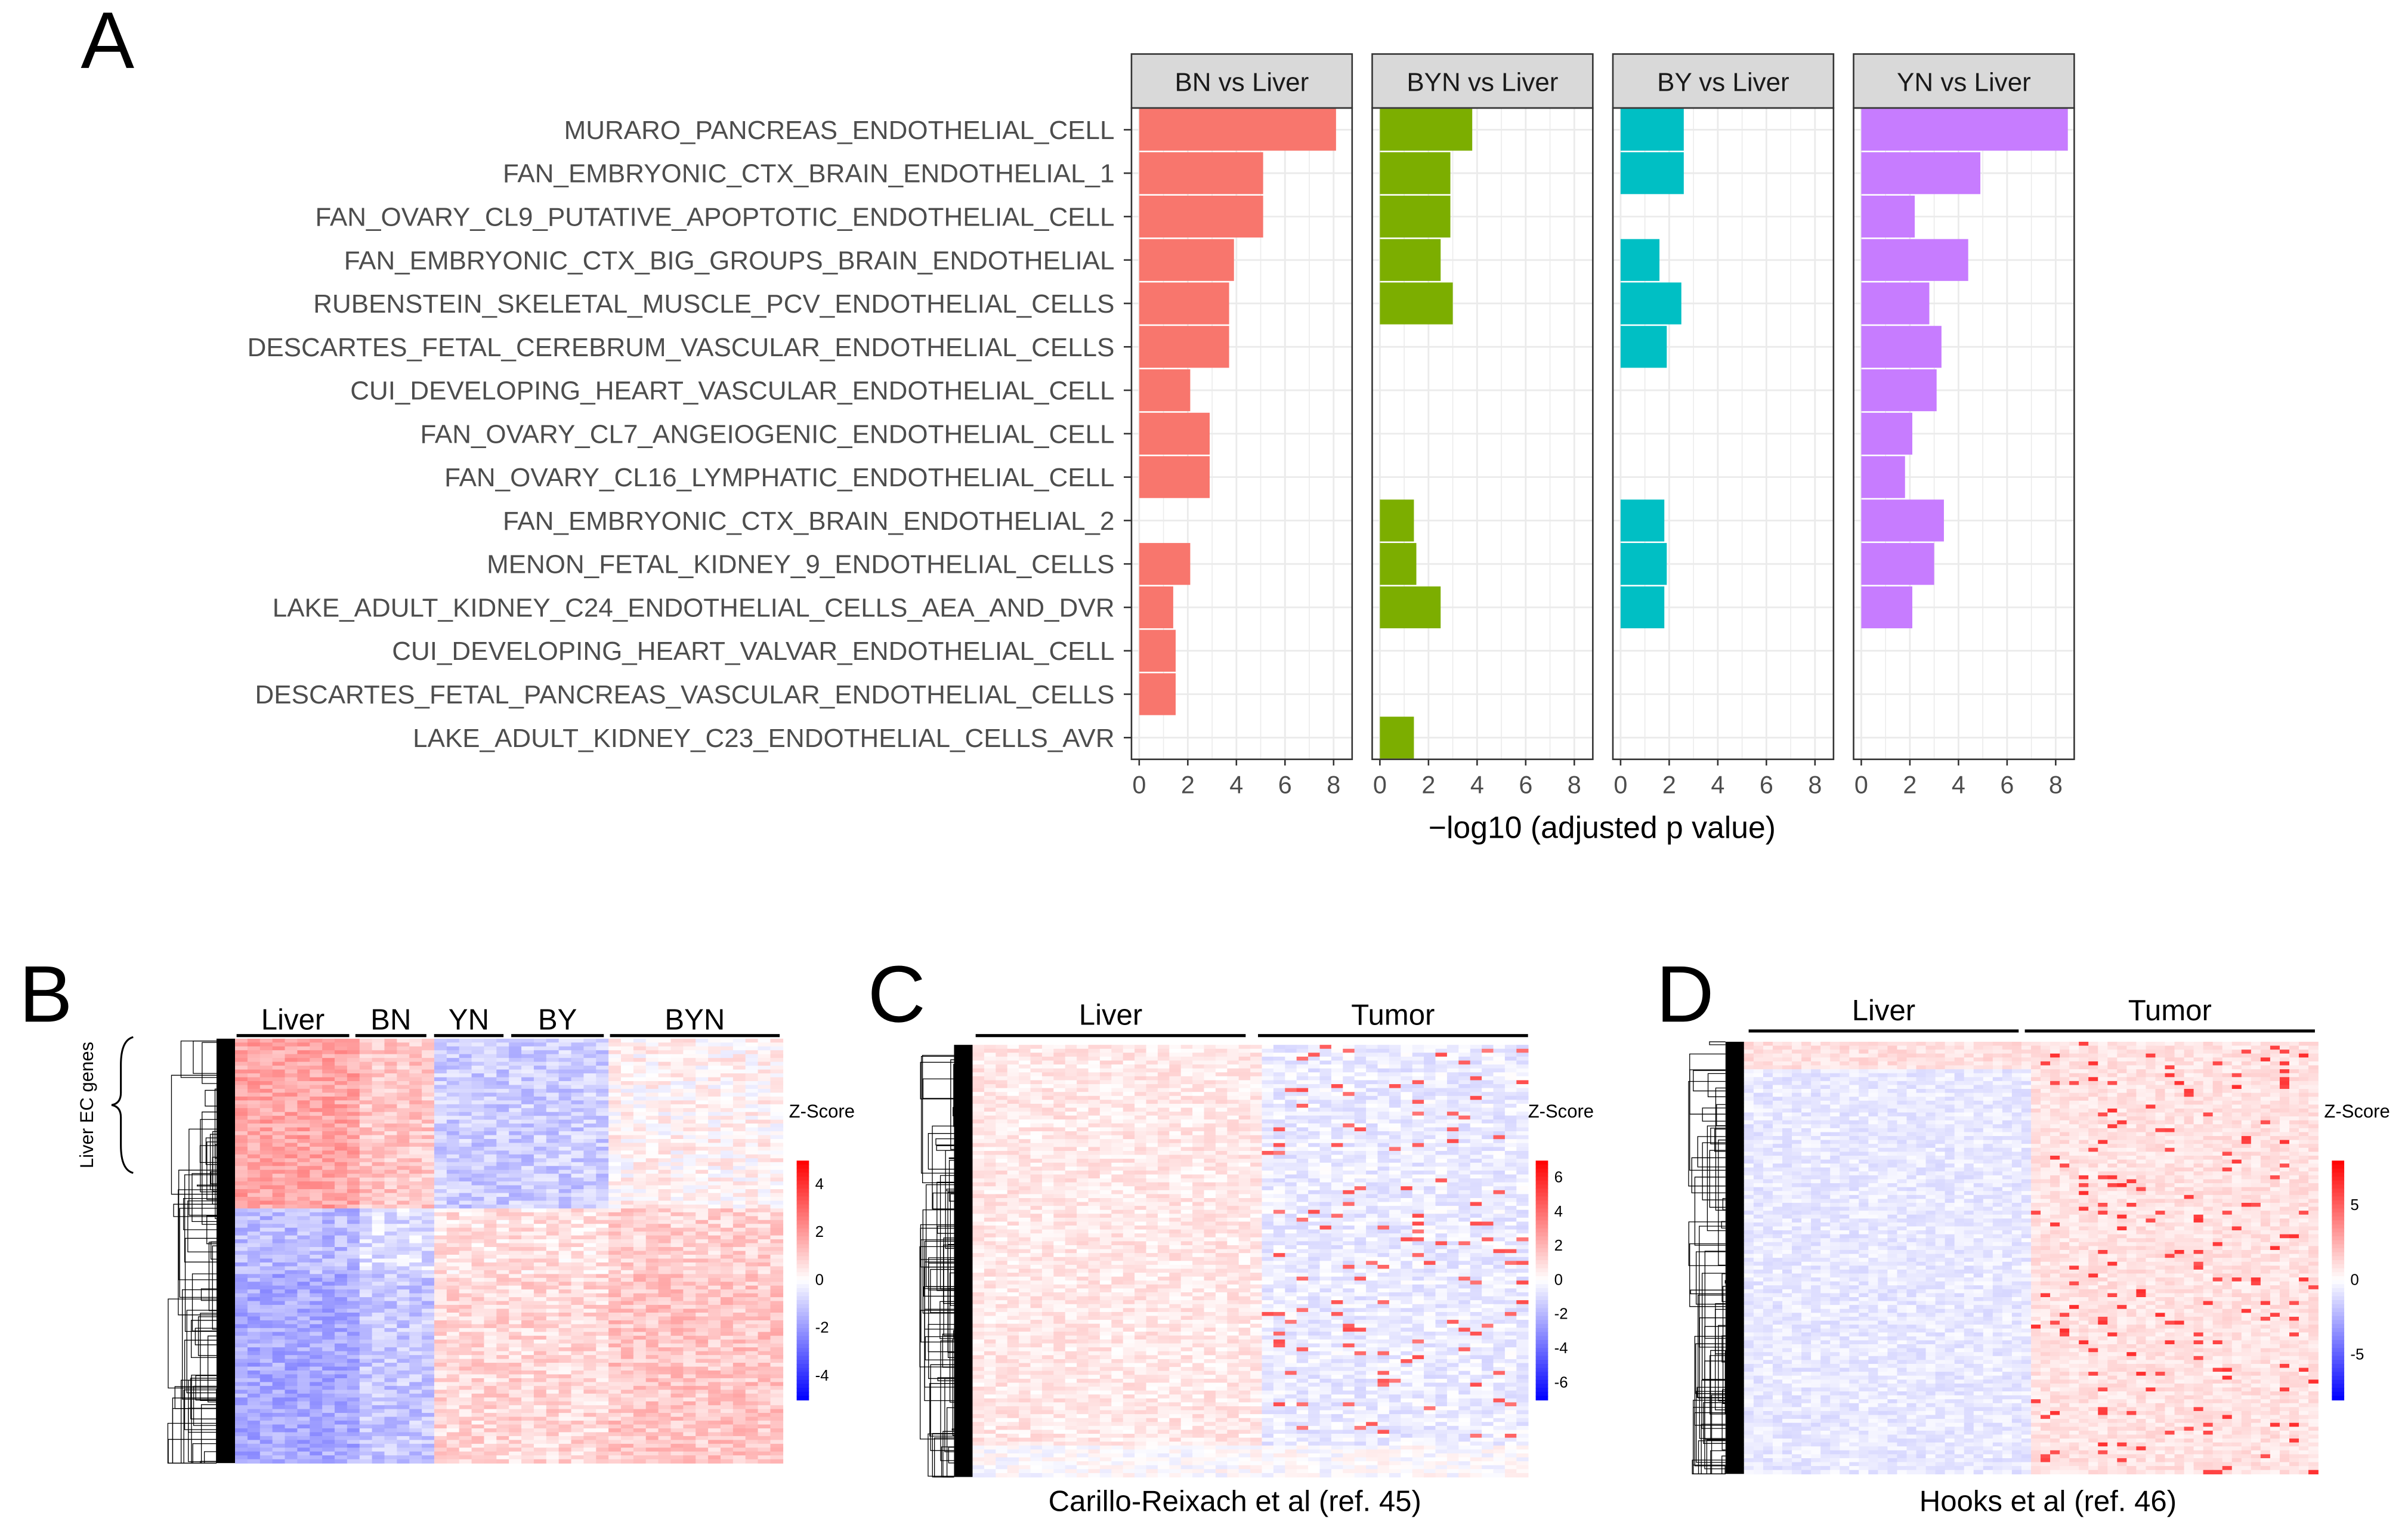 The height and width of the screenshot is (1531, 2408). I want to click on panel-a-letter: A, so click(108, 43).